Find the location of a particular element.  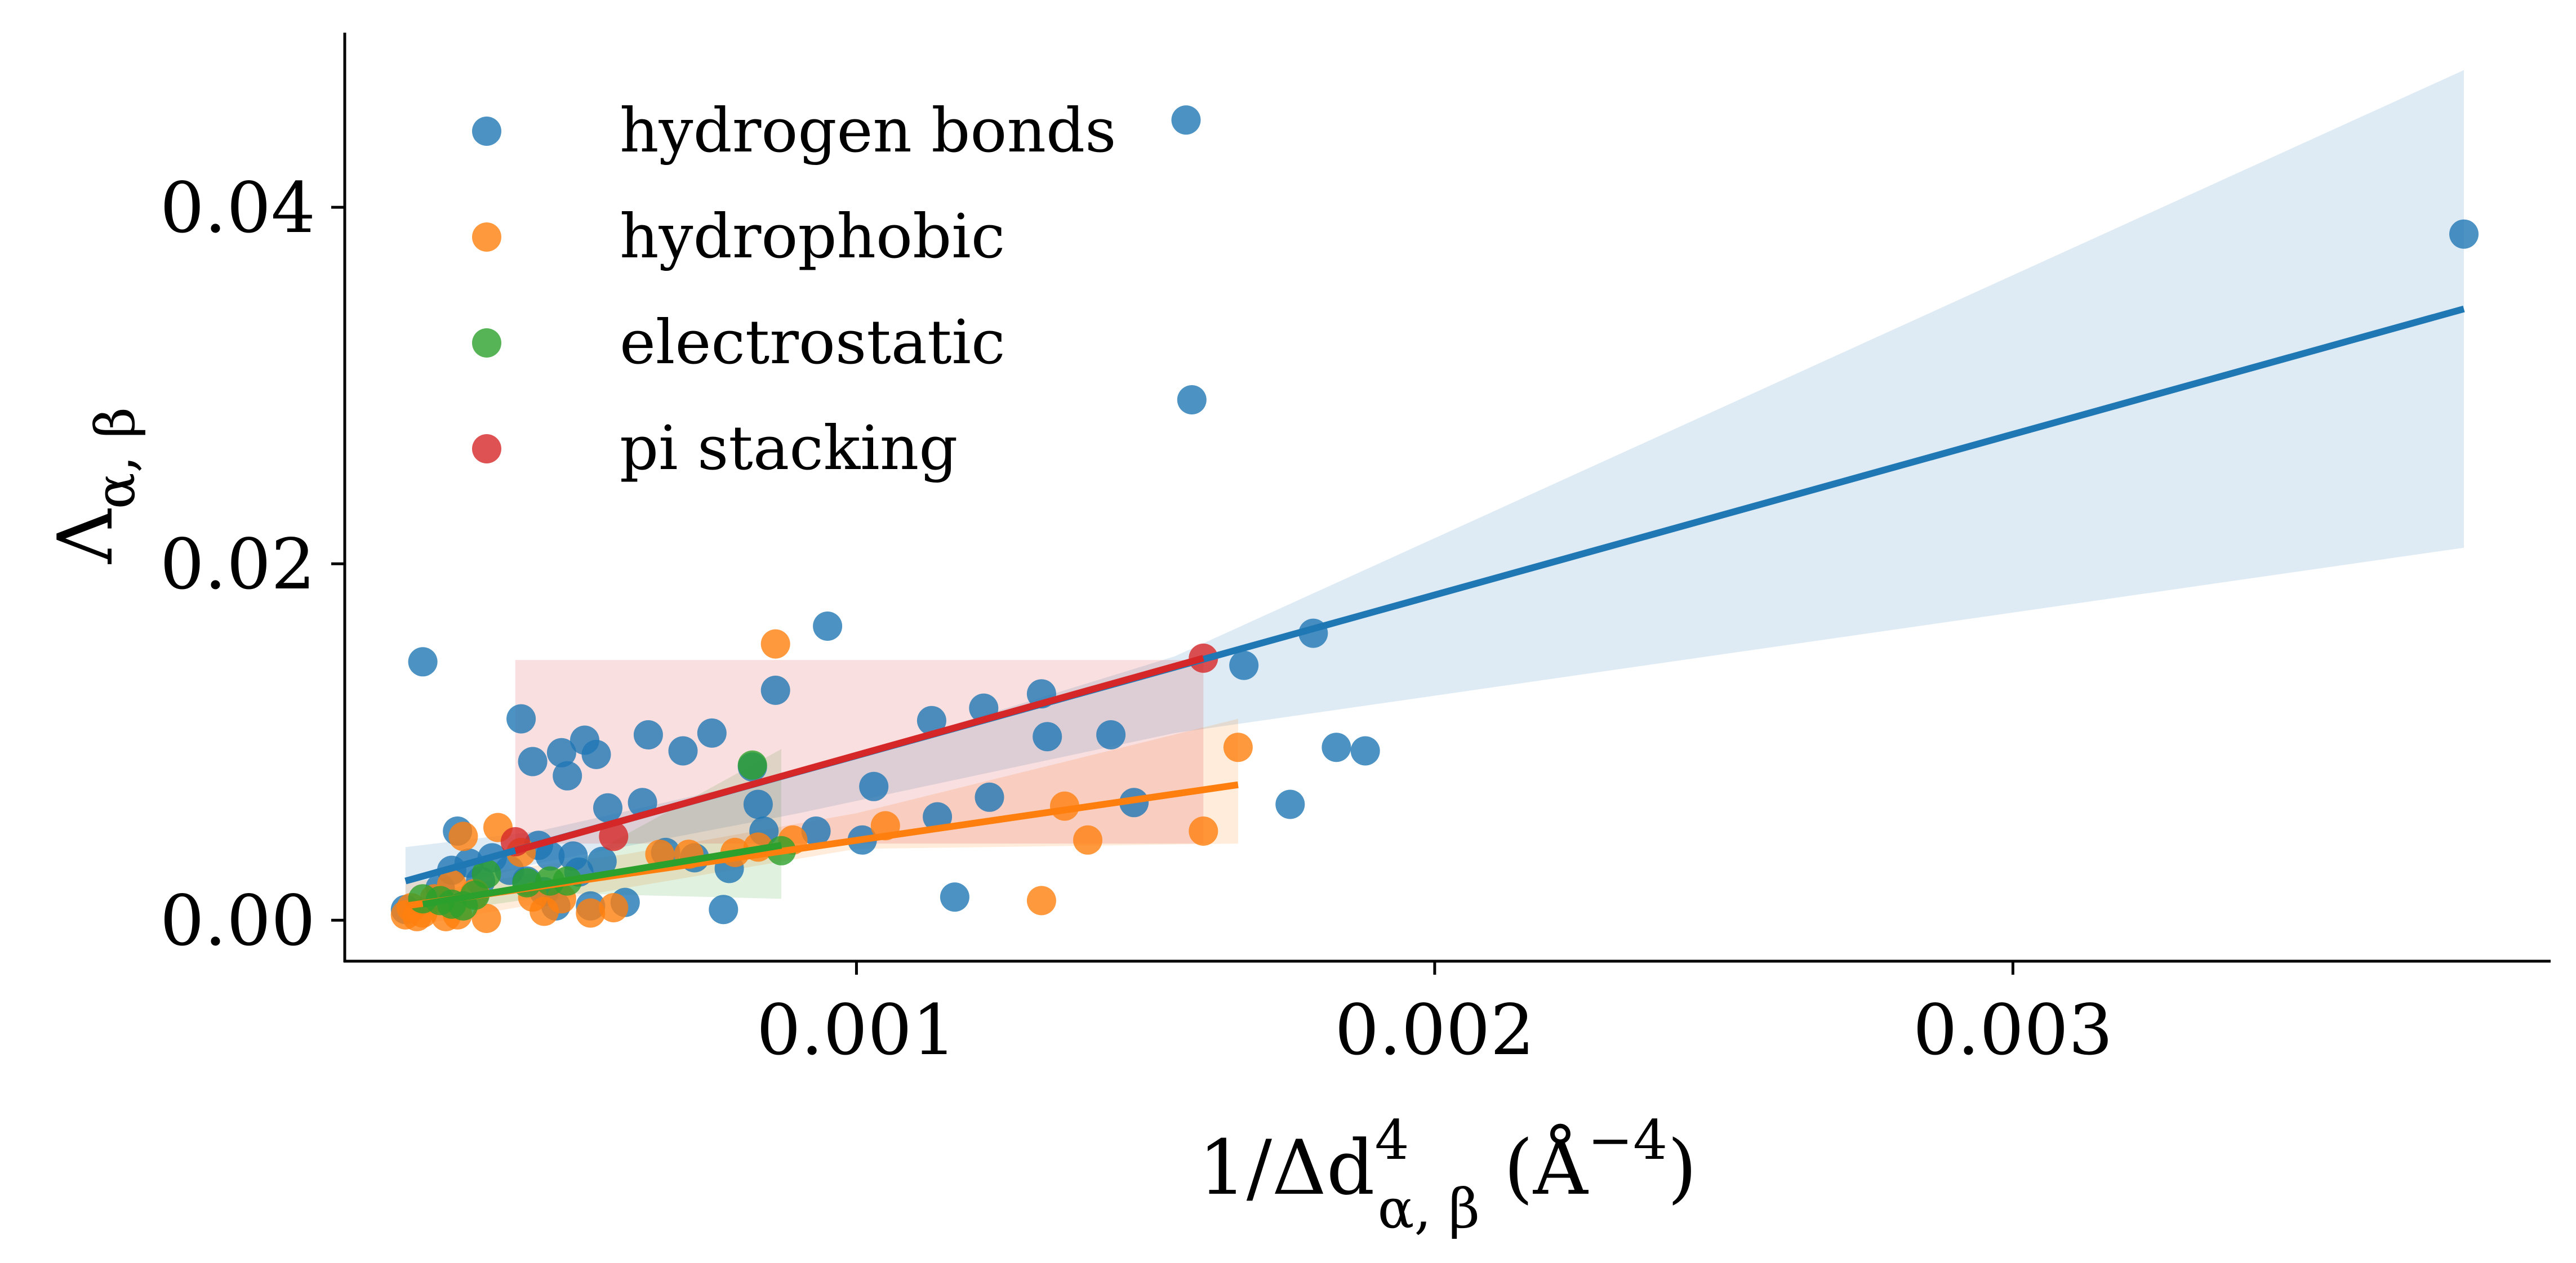

fit-line-electrostatic is located at coordinates (602, 875).